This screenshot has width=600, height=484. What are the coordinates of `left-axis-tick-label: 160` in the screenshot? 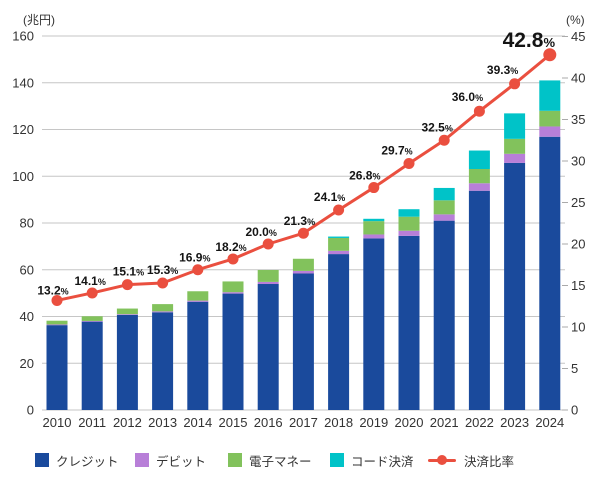 It's located at (23, 36).